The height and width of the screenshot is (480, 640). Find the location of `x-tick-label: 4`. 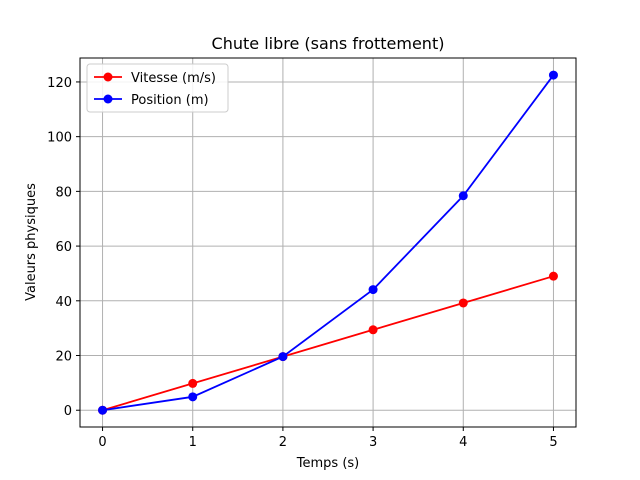

x-tick-label: 4 is located at coordinates (463, 442).